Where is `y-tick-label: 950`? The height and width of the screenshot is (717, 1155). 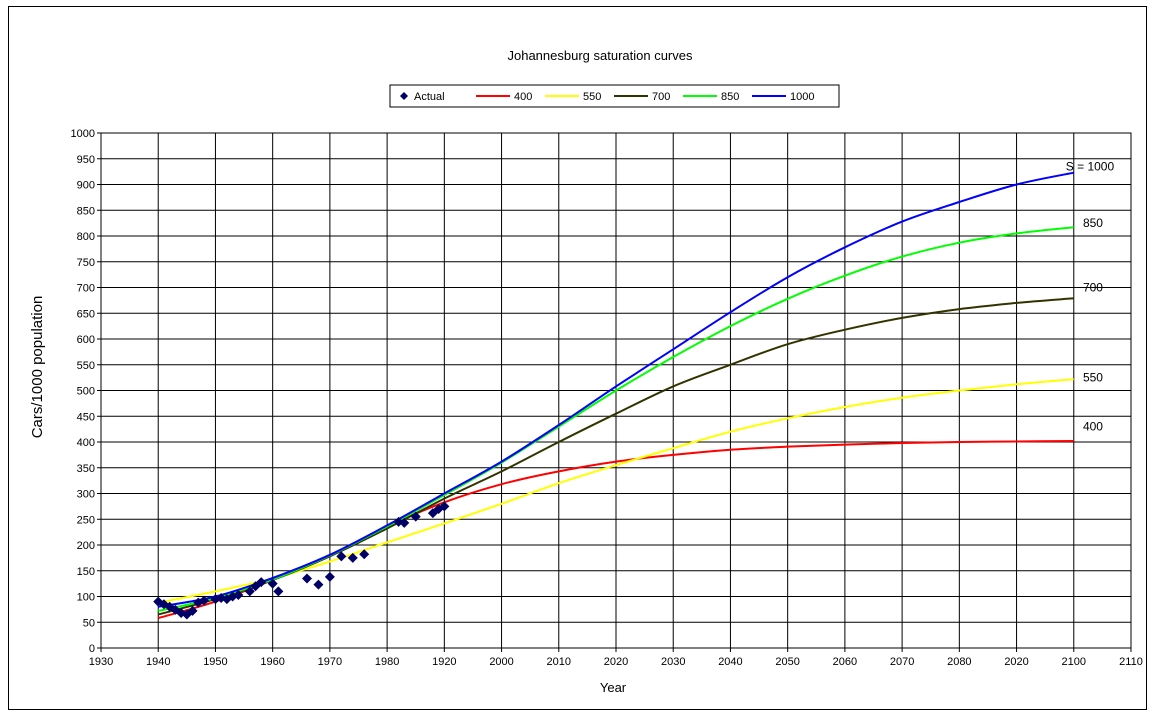 y-tick-label: 950 is located at coordinates (86, 160).